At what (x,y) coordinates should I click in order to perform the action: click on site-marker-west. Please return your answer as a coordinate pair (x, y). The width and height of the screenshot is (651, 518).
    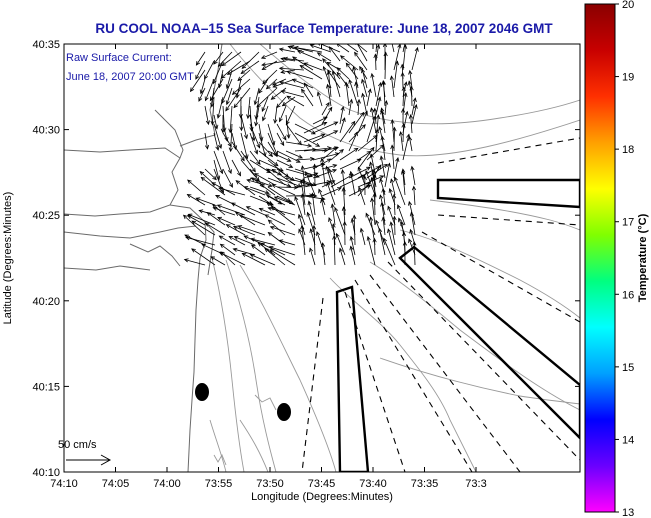
    Looking at the image, I should click on (202, 392).